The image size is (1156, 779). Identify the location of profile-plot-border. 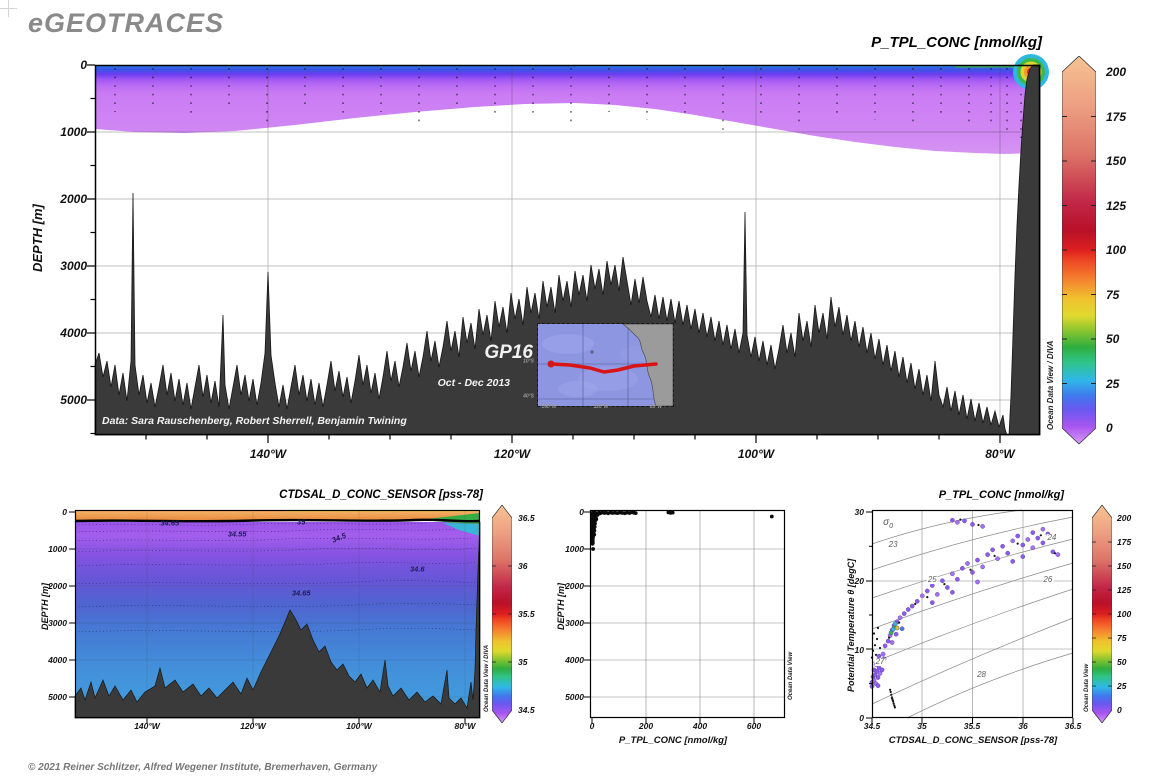
(687, 614).